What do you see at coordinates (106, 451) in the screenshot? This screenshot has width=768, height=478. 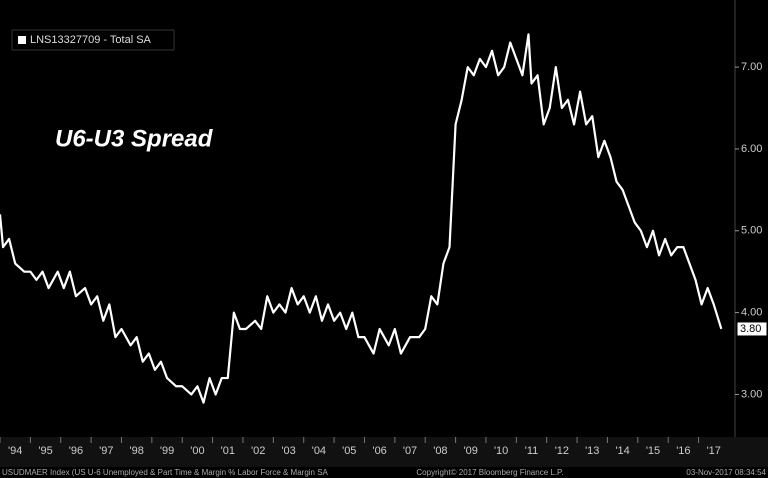 I see `x-tick-label: '97` at bounding box center [106, 451].